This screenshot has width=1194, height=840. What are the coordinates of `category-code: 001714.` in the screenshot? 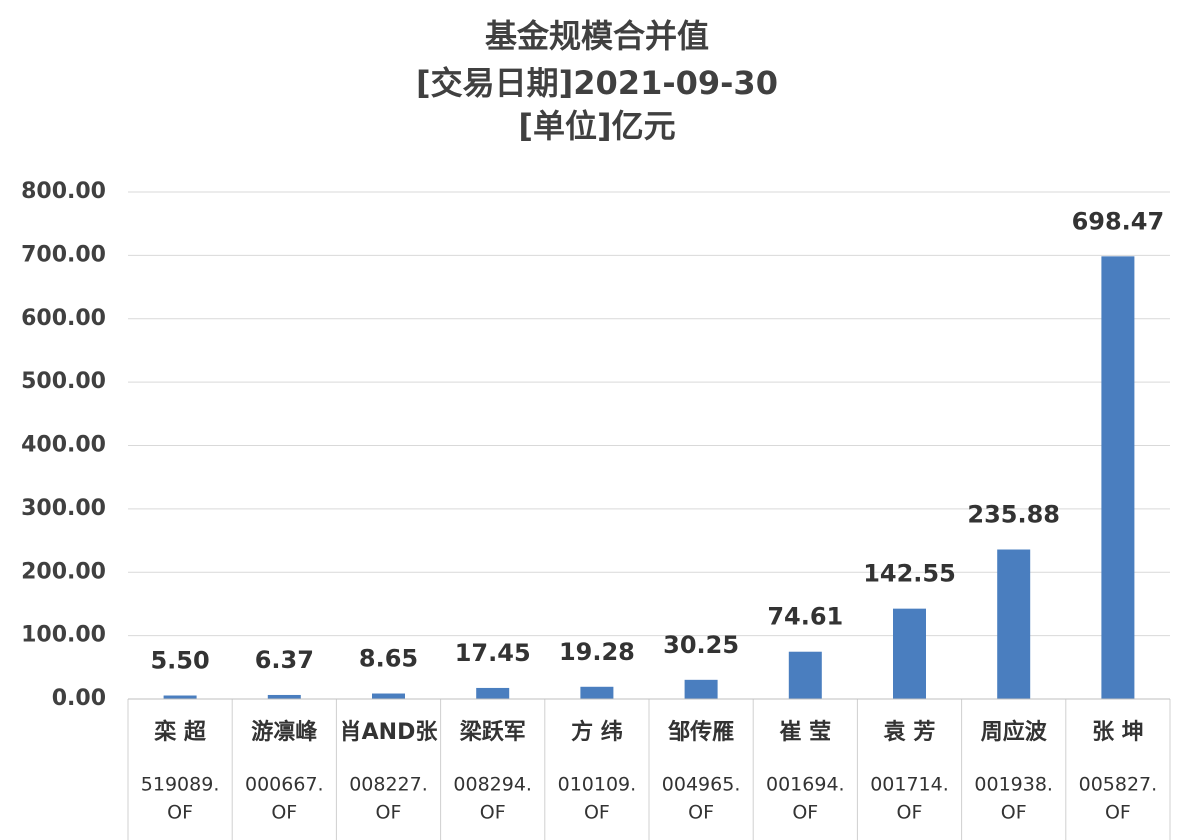 It's located at (909, 785).